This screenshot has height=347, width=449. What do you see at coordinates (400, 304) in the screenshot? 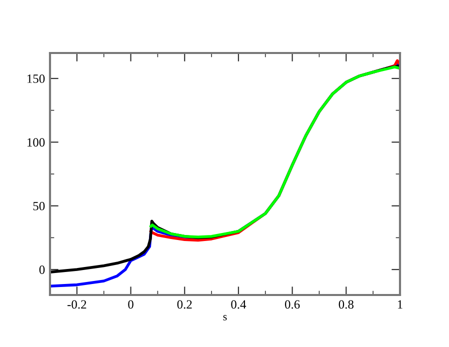
I see `x-tick-label: 1` at bounding box center [400, 304].